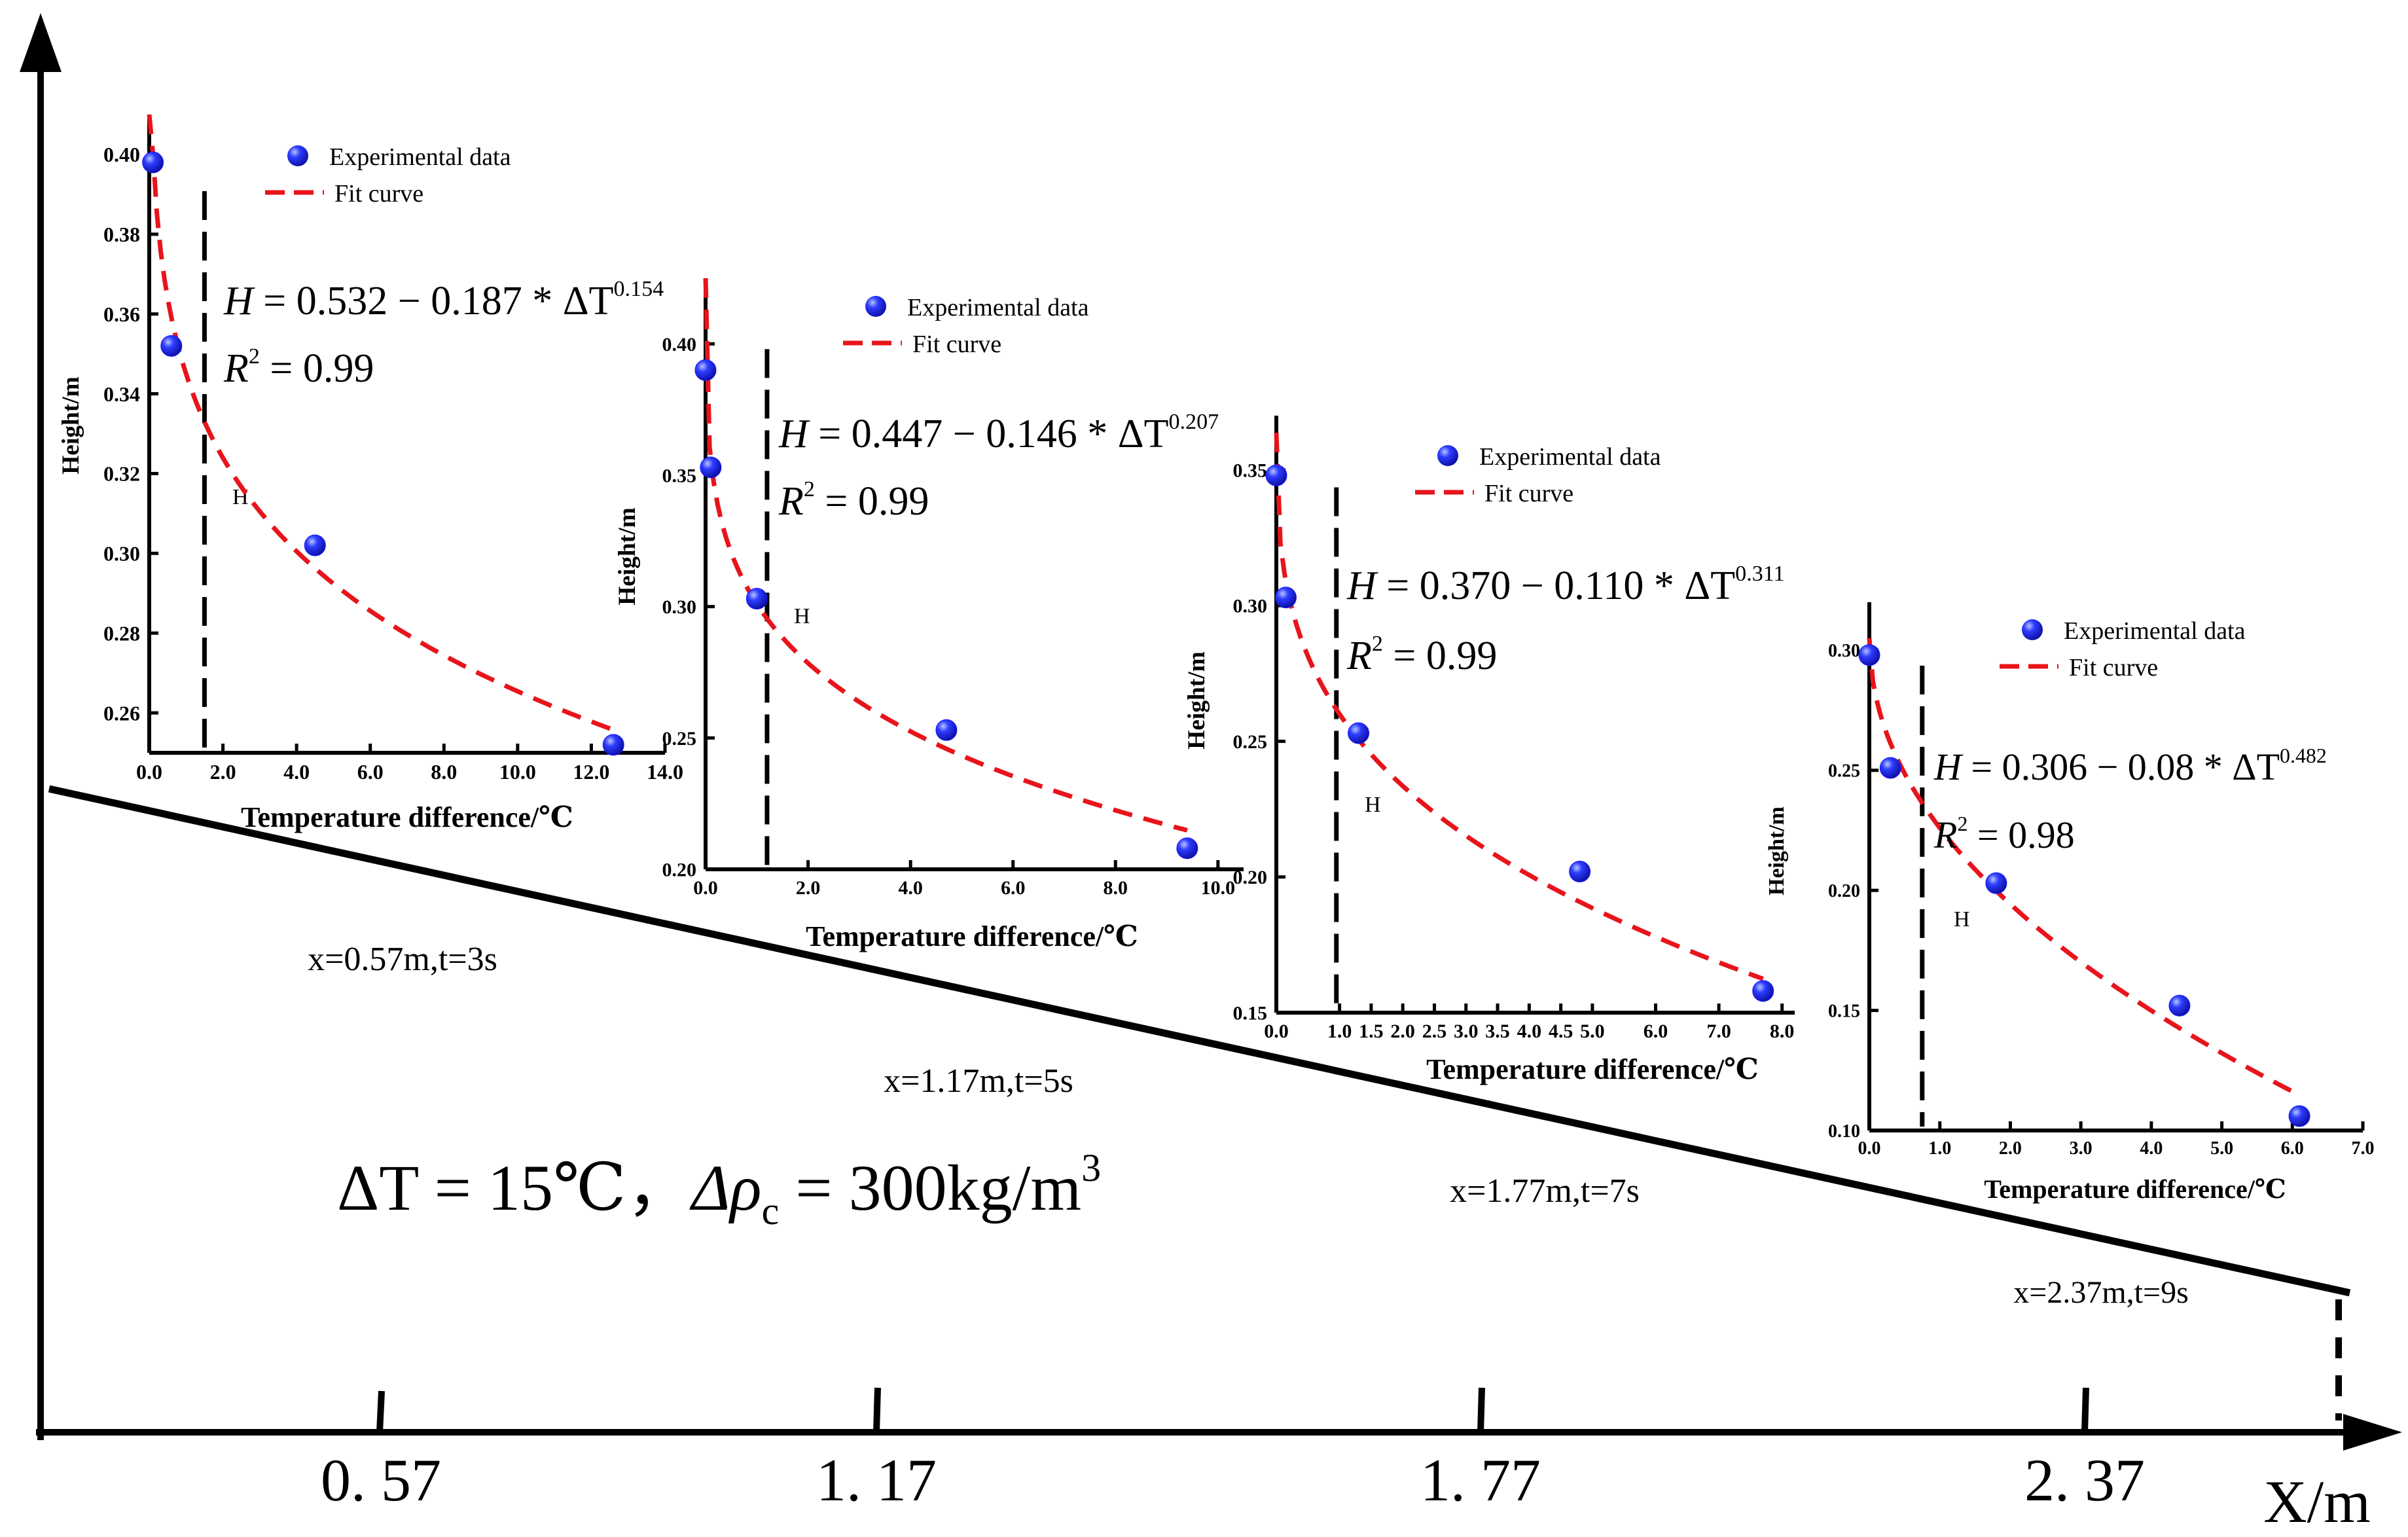 The width and height of the screenshot is (2408, 1537). What do you see at coordinates (1545, 1191) in the screenshot?
I see `section-label-3: x=1.77m,t=7s` at bounding box center [1545, 1191].